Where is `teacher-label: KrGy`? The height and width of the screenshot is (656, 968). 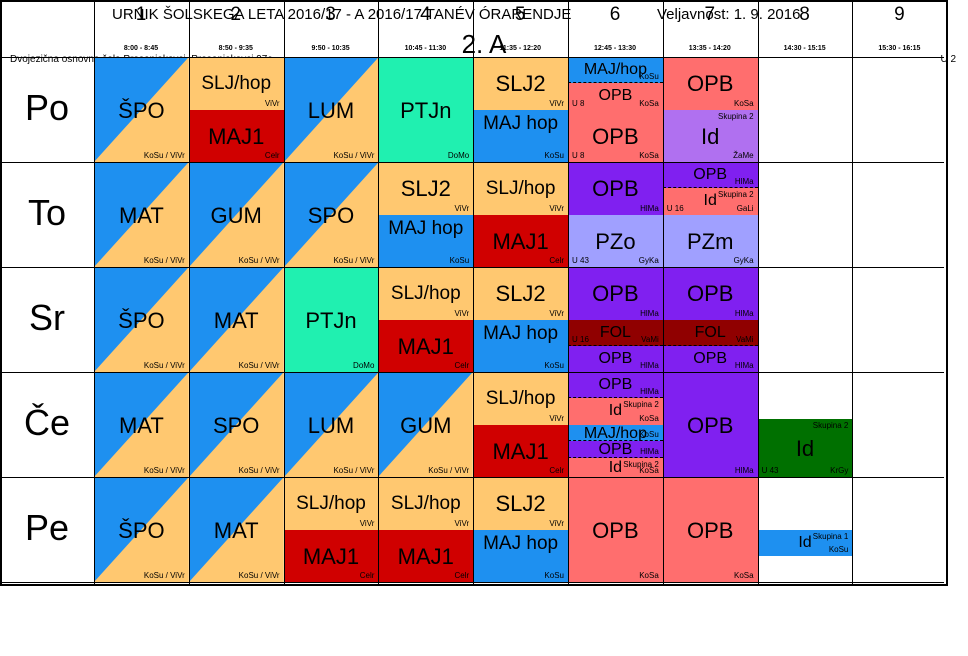
teacher-label: KrGy is located at coordinates (839, 470).